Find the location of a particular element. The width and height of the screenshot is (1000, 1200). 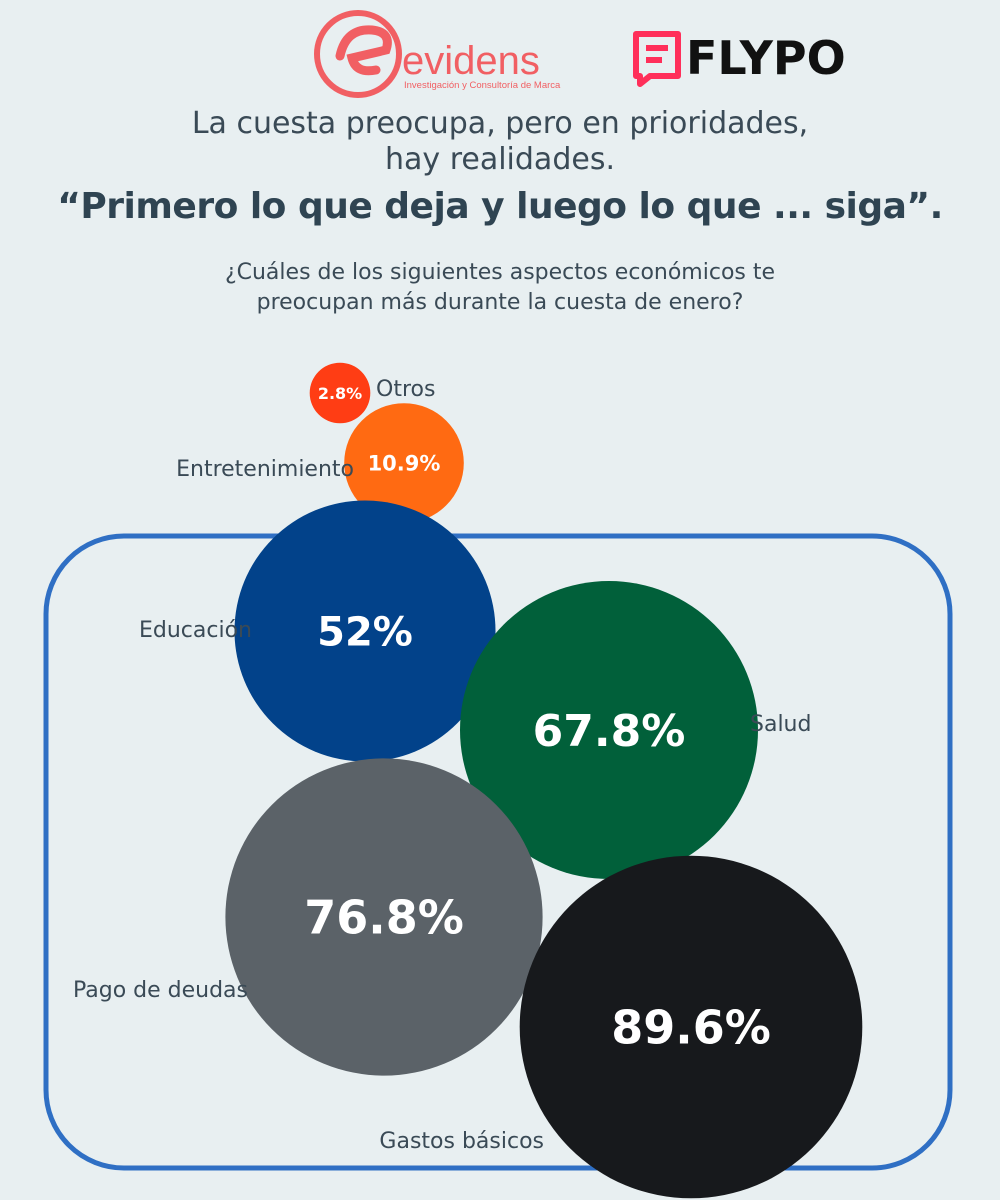

title-line-2: hay realidades. is located at coordinates (500, 159).